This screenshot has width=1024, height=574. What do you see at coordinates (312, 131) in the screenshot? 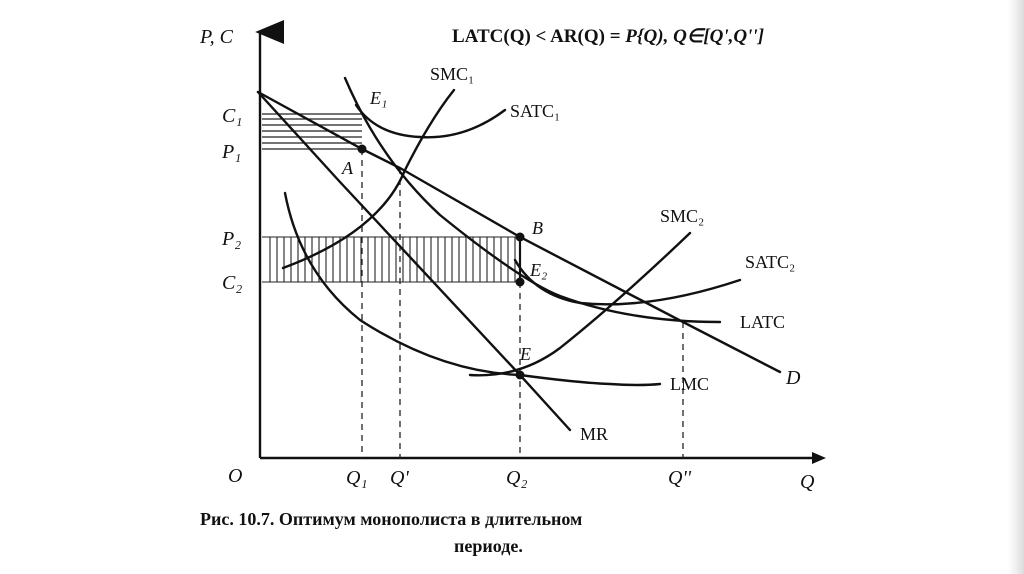
I see `profit-area-short-run` at bounding box center [312, 131].